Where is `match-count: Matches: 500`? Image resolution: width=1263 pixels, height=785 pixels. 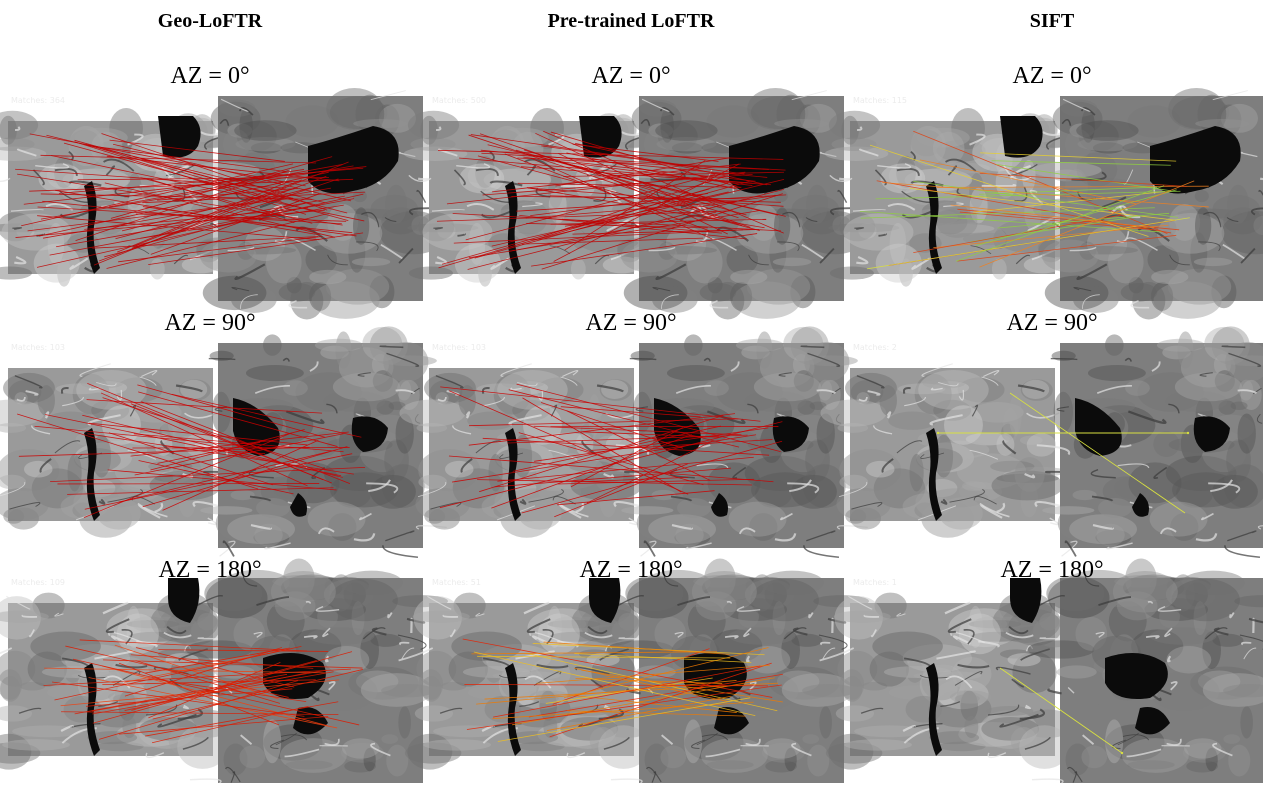
match-count: Matches: 500 is located at coordinates (459, 100).